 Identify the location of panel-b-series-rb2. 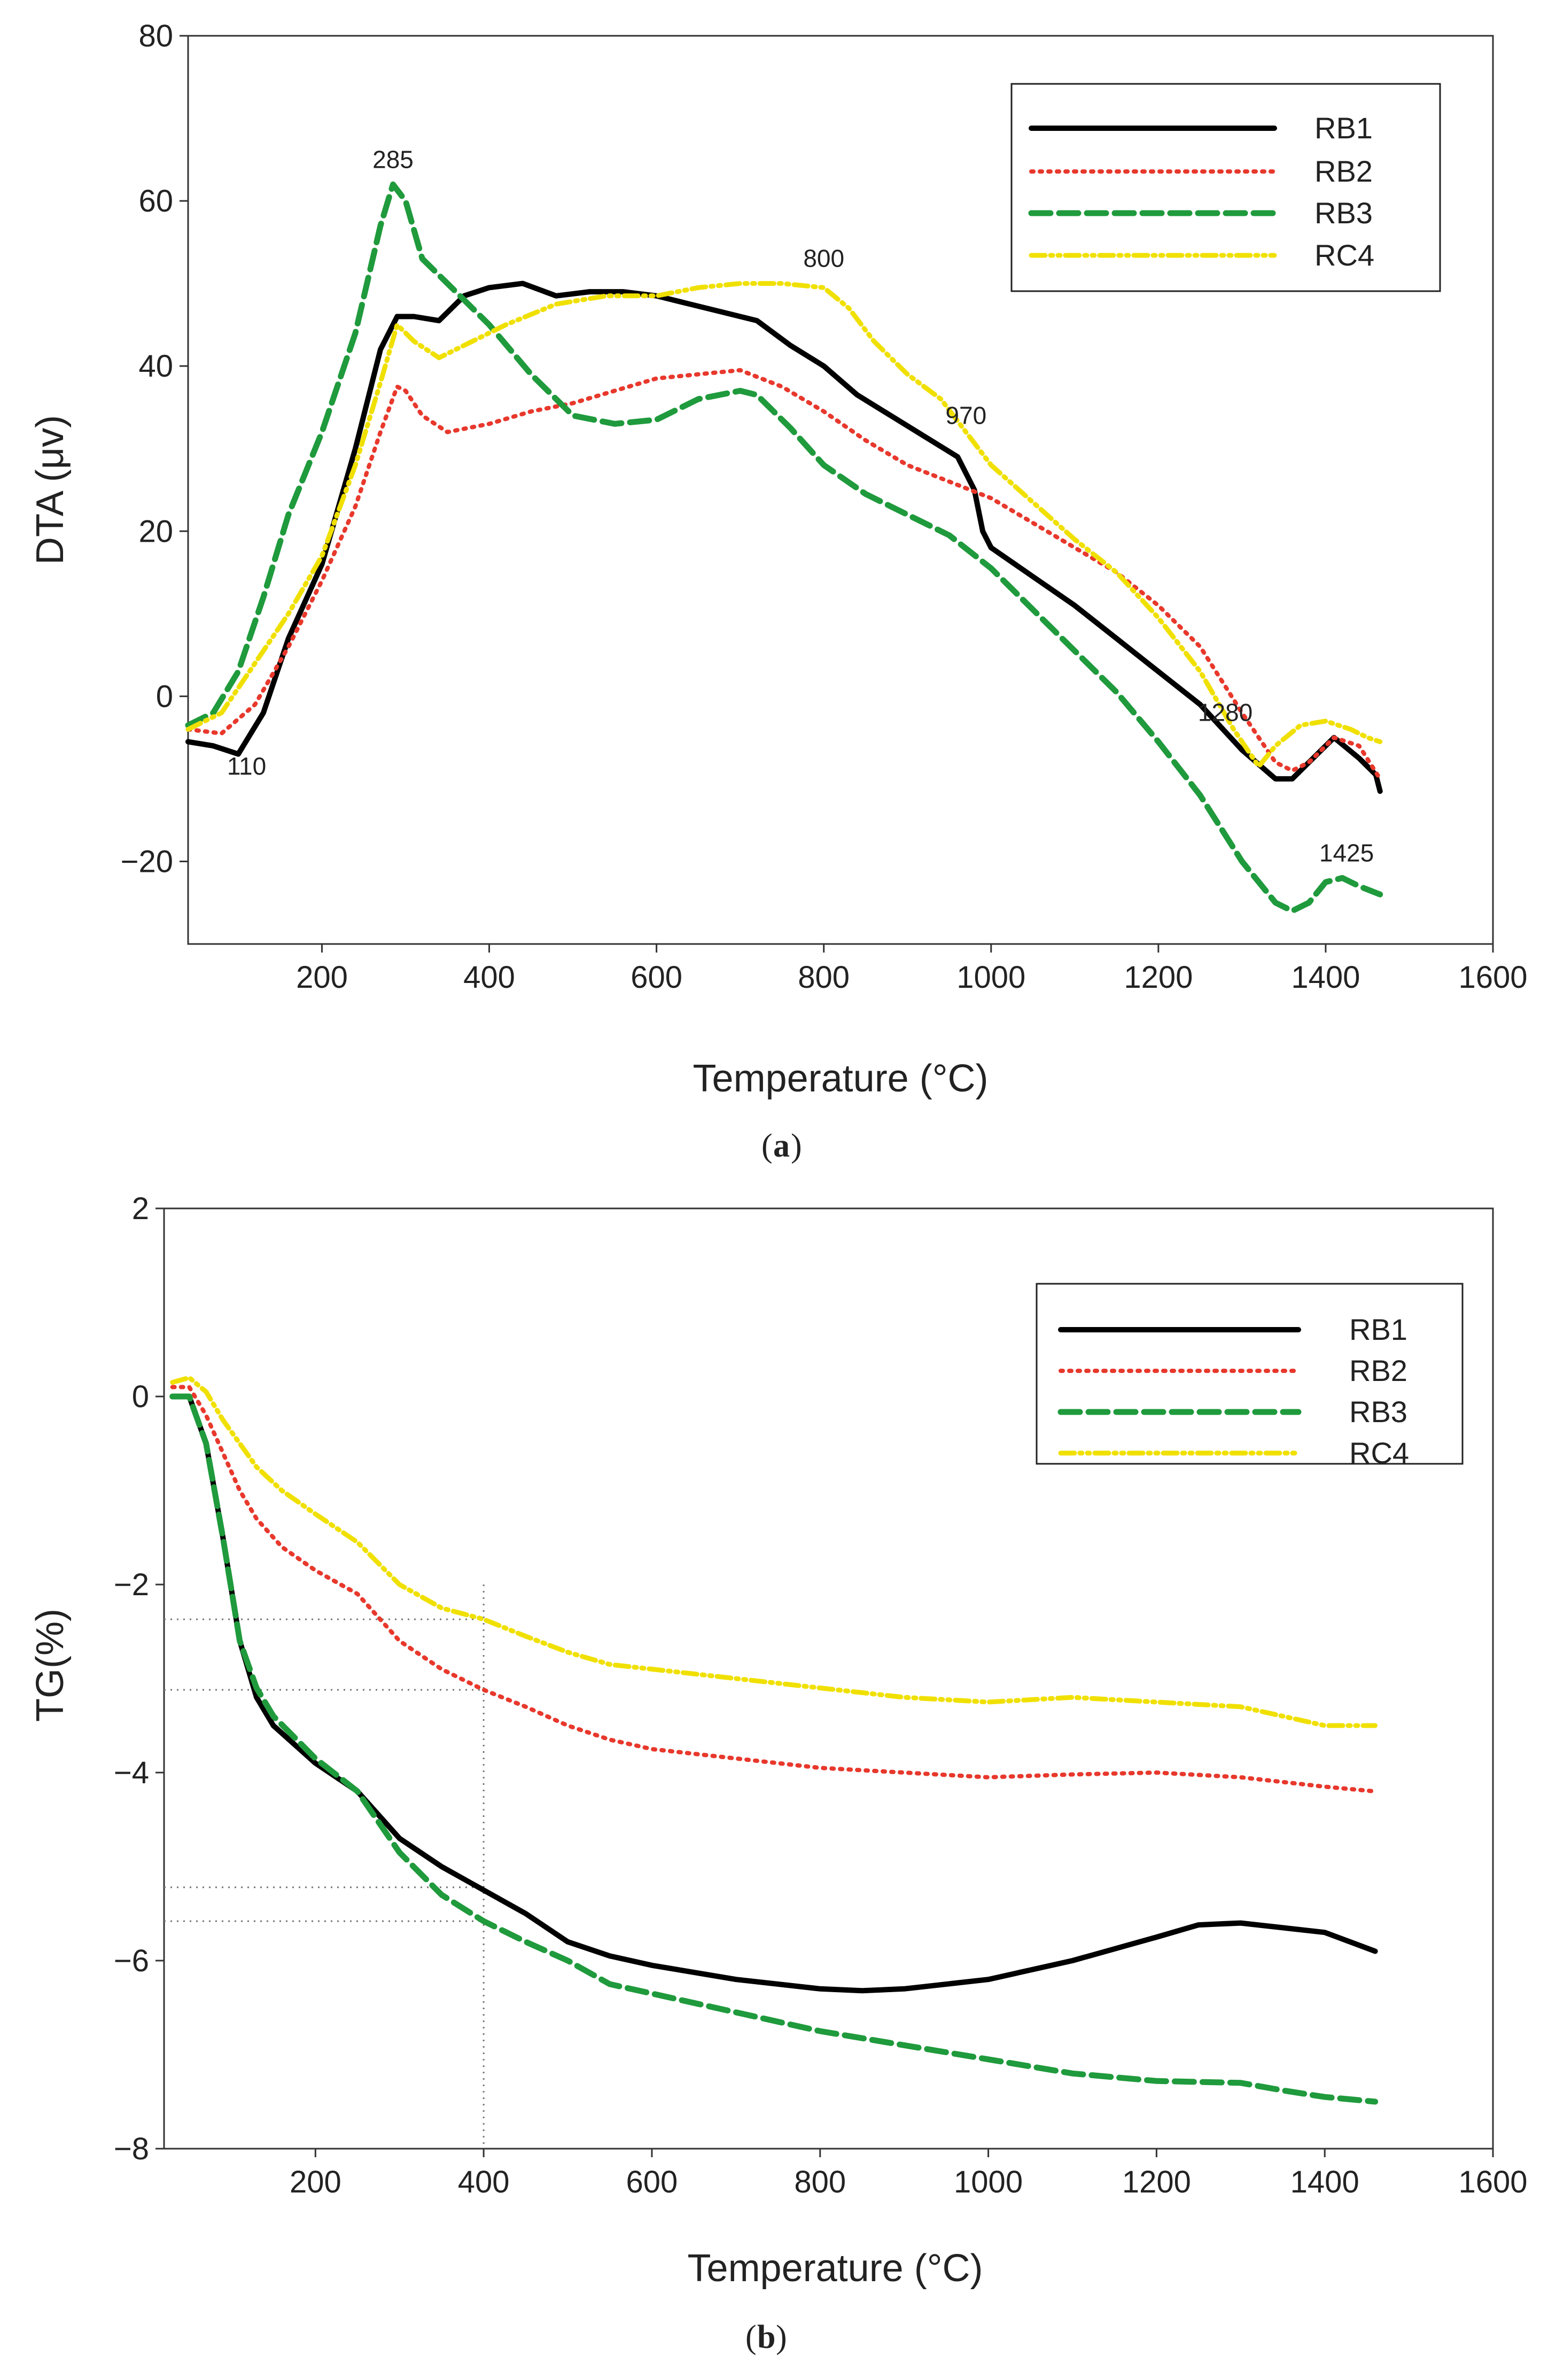
(774, 1589).